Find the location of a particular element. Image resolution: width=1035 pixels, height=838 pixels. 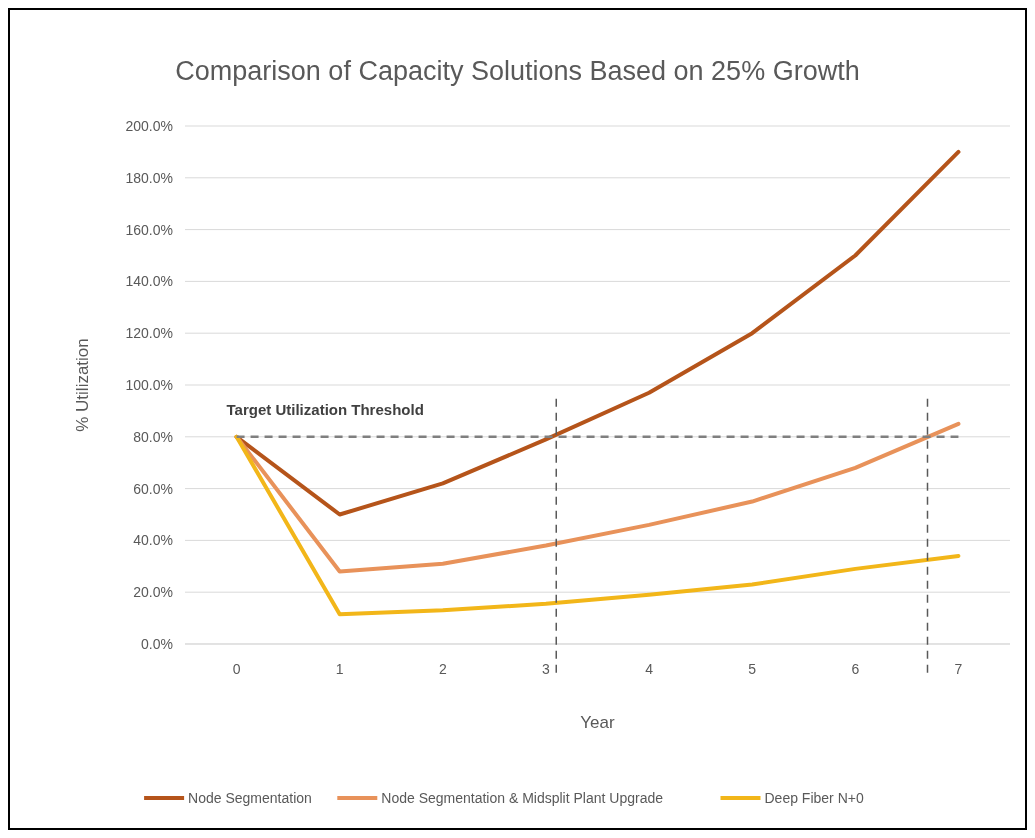

x-tick-label: 3 is located at coordinates (546, 669).